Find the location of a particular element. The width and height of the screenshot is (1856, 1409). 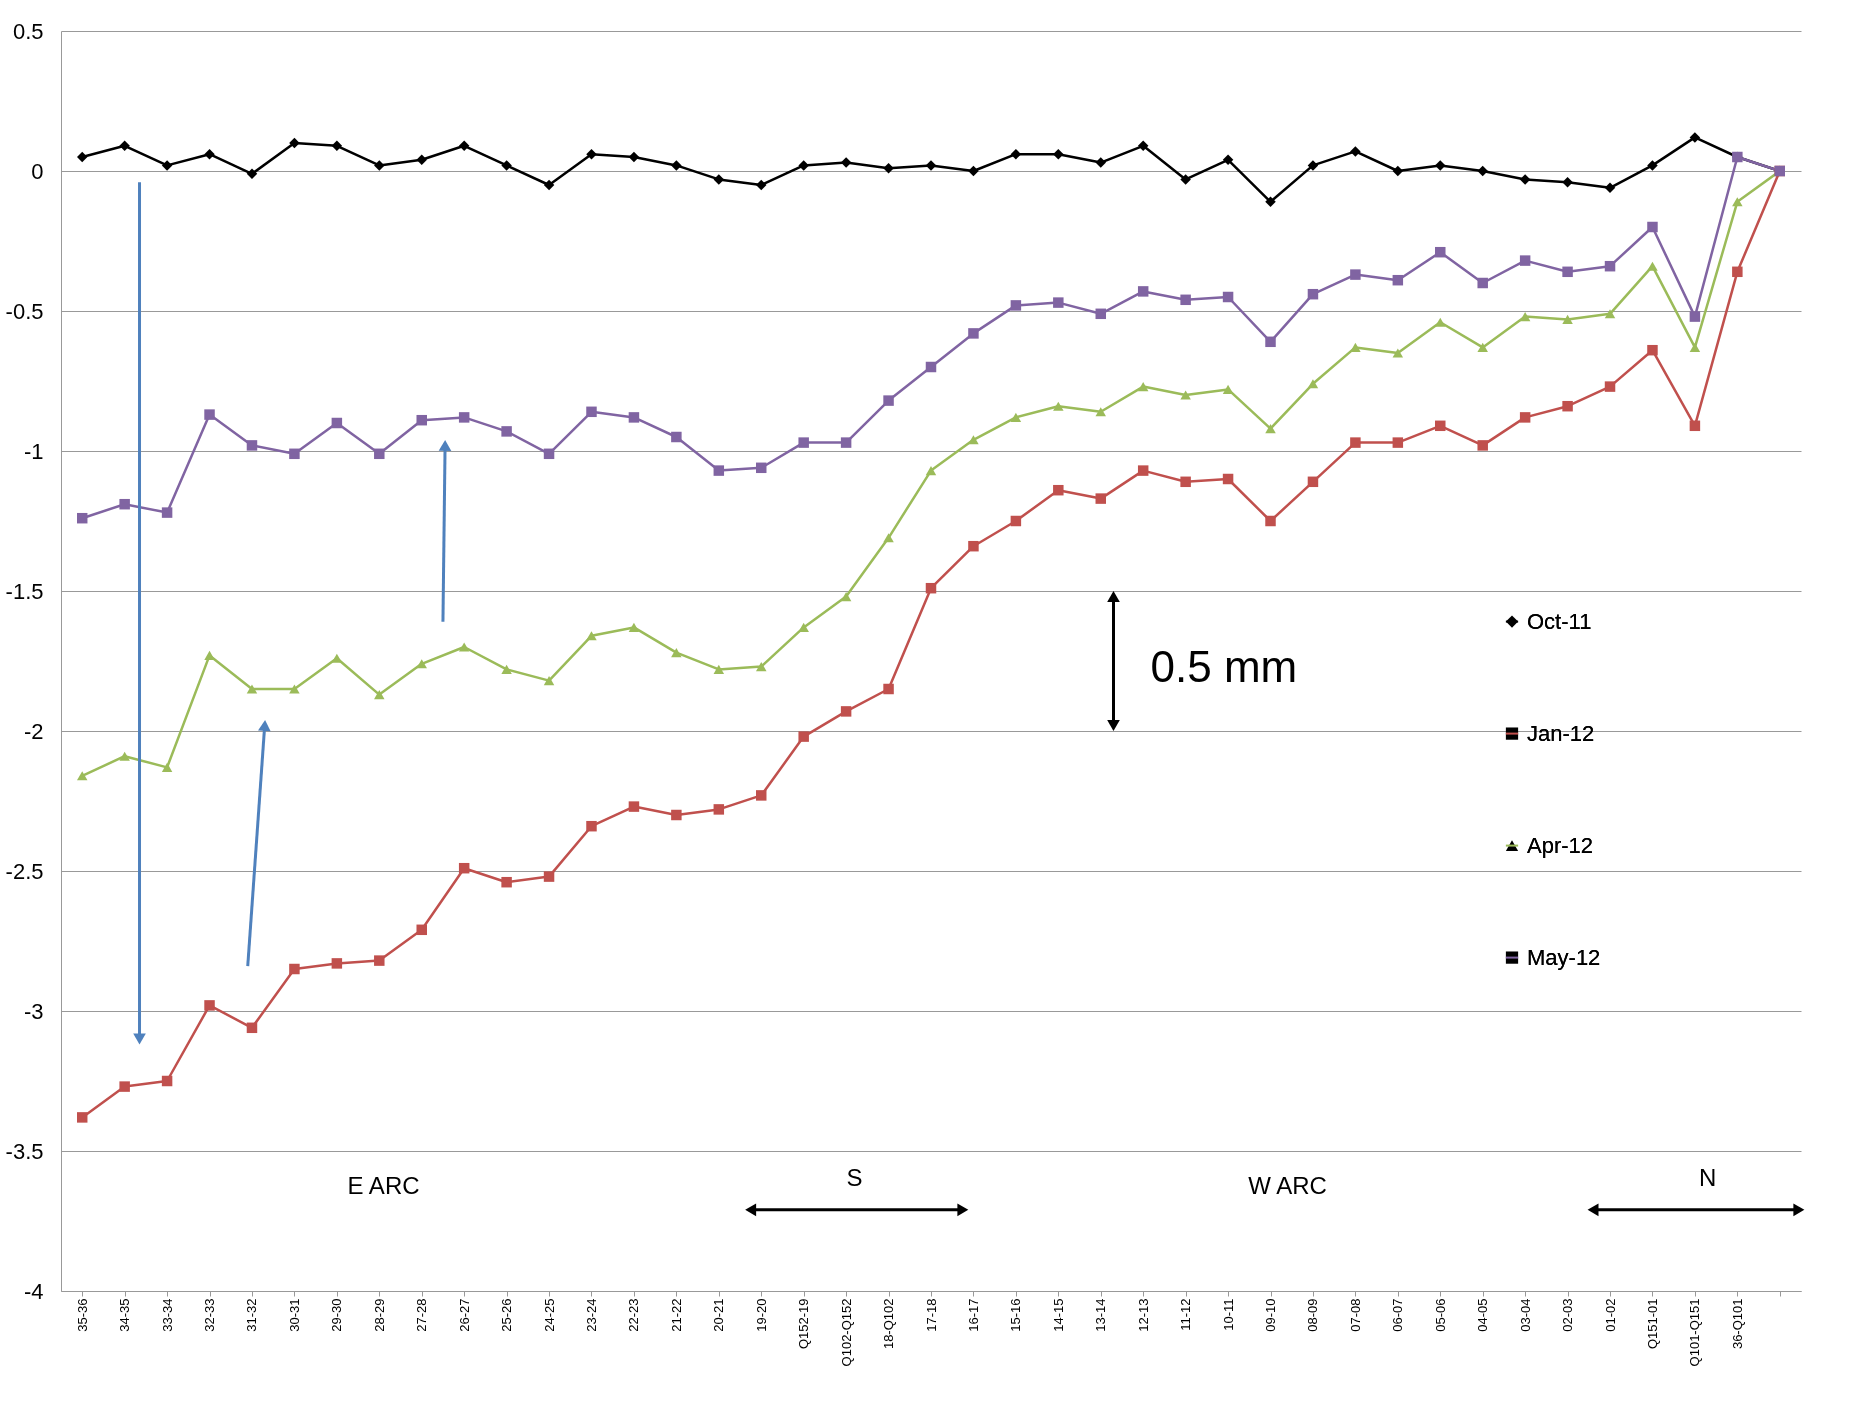

x-tick-label: 27-28 is located at coordinates (422, 1315).